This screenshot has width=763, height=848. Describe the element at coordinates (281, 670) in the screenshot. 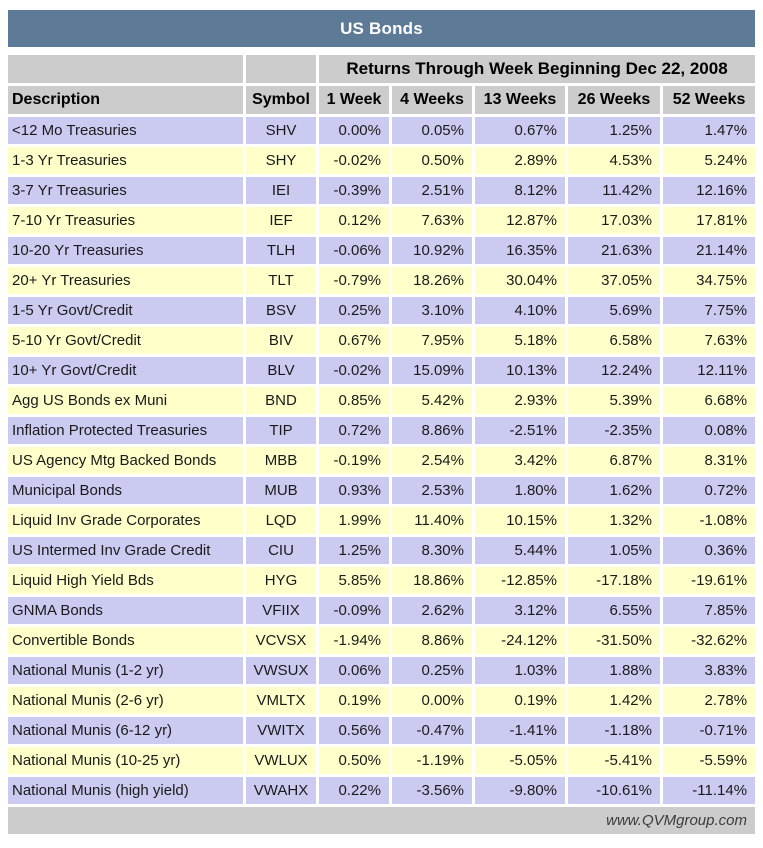

I see `symbol-cell: VWSUX` at that location.